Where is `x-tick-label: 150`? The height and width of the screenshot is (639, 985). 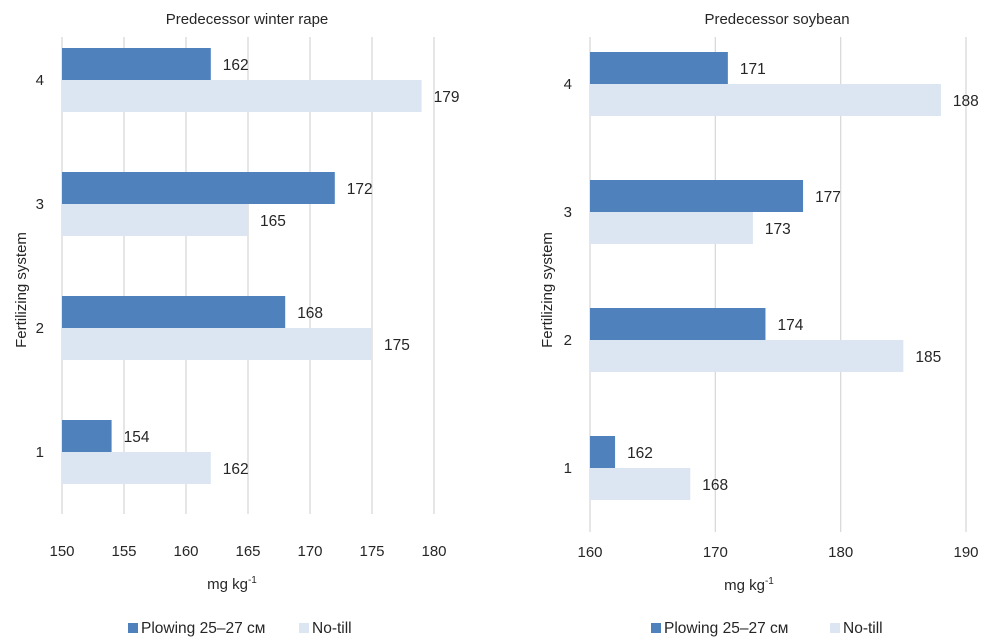 x-tick-label: 150 is located at coordinates (61, 551).